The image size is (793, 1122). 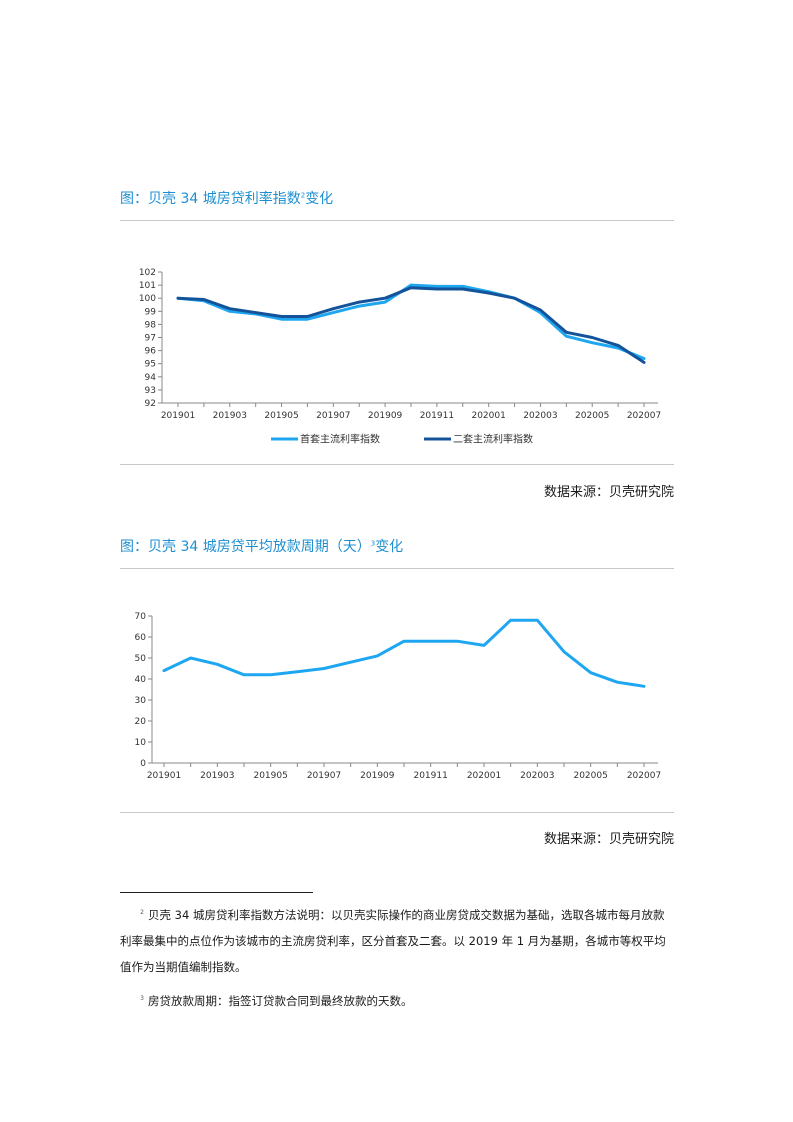 I want to click on chart1-y-tick-label: 102, so click(x=147, y=273).